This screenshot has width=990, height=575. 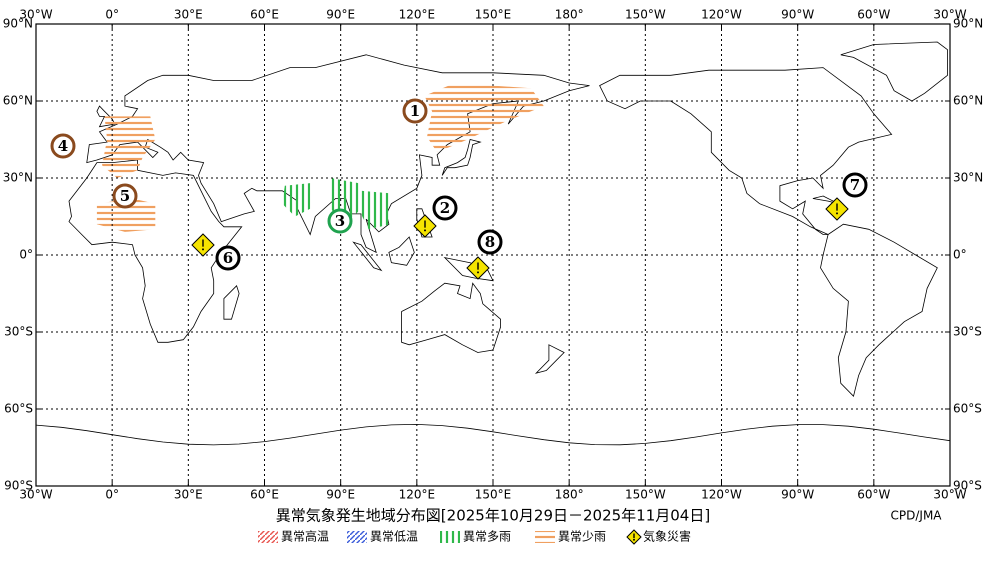 I want to click on event-number: 5, so click(x=125, y=196).